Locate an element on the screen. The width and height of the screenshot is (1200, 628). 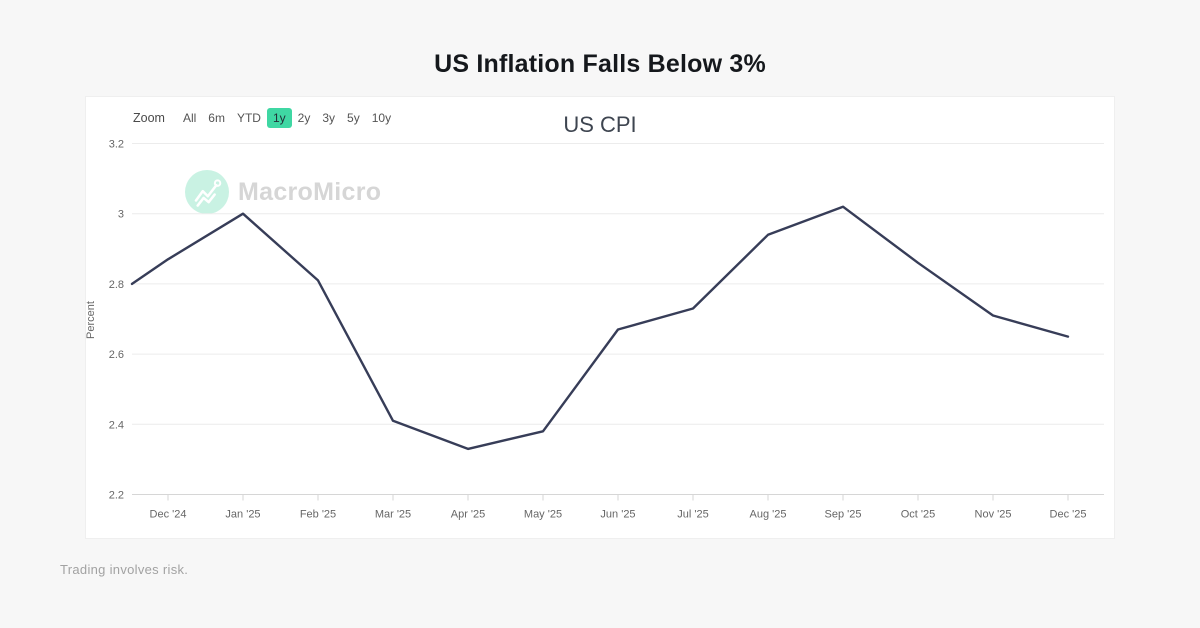
macromicro-logo-icon is located at coordinates (207, 192).